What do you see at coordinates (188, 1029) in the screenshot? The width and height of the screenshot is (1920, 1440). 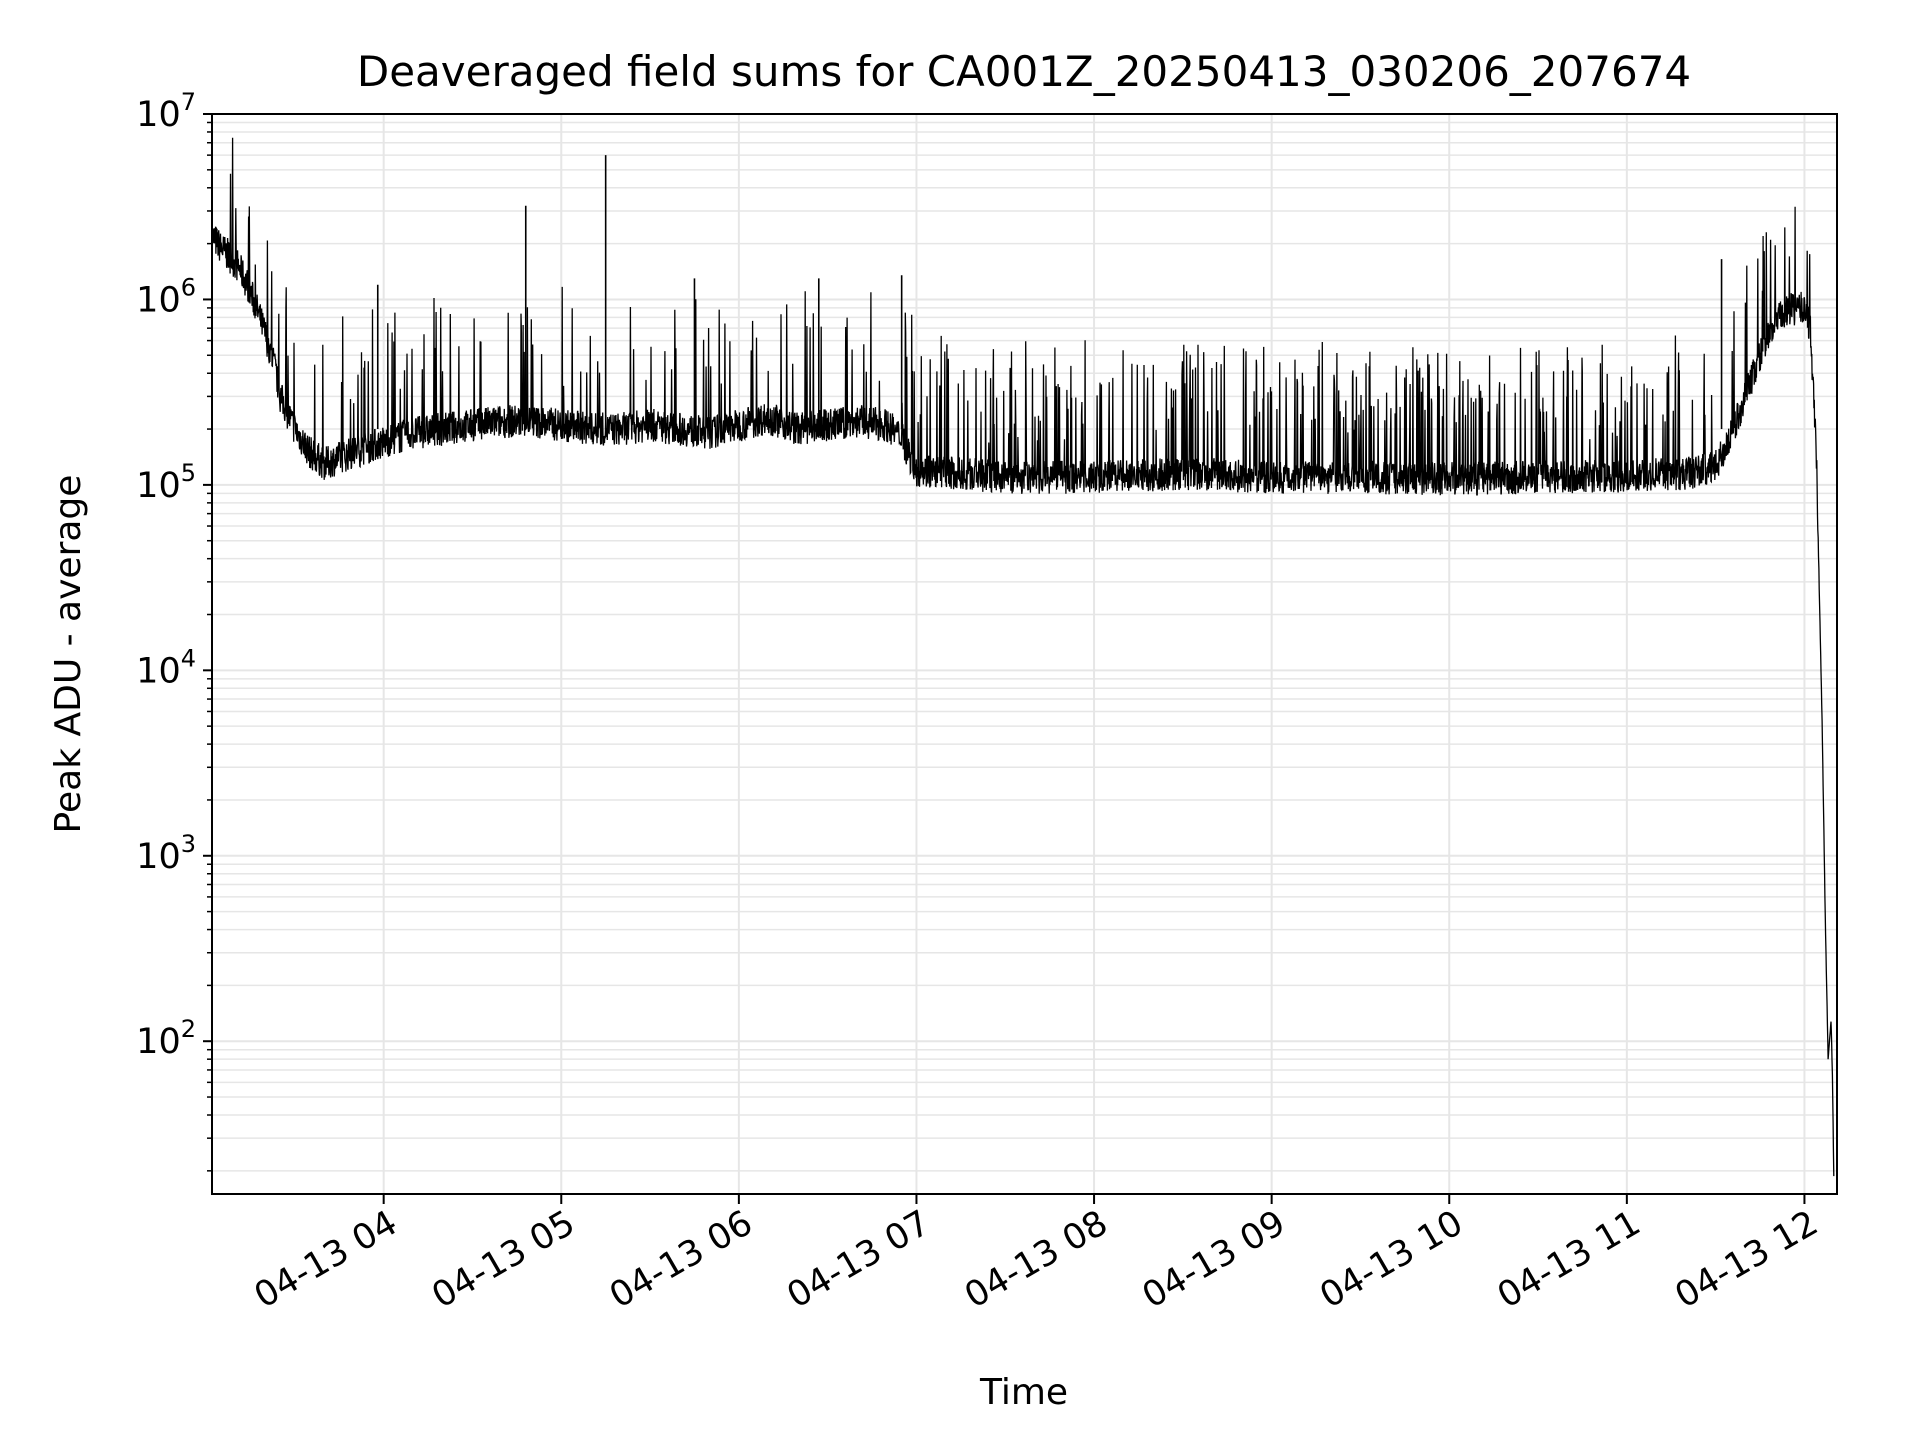 I see `y-tick-exponent: 2` at bounding box center [188, 1029].